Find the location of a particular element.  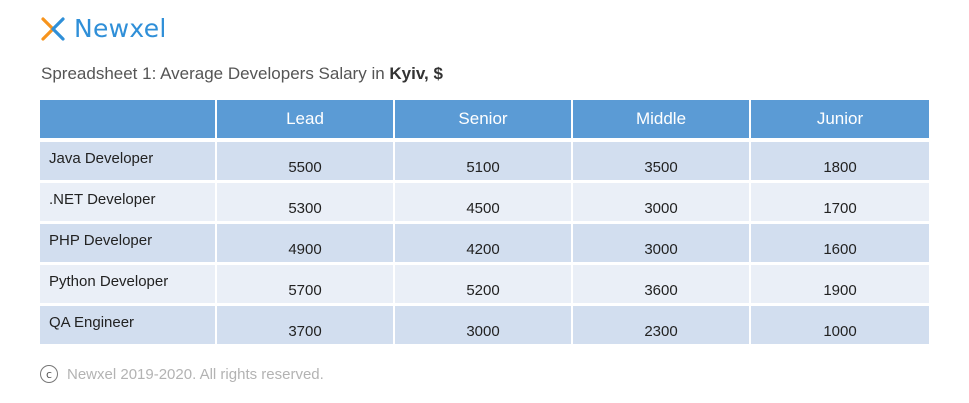

salary-cell: 4900 is located at coordinates (306, 241).